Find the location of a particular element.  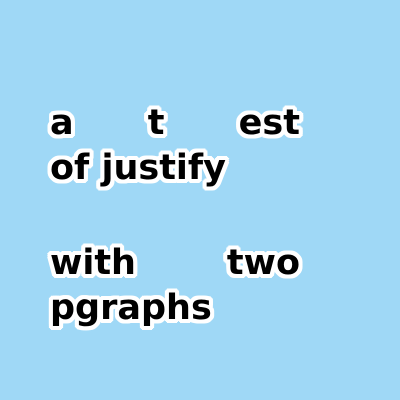

paragraph-2: with two pgraphs is located at coordinates (175, 286).